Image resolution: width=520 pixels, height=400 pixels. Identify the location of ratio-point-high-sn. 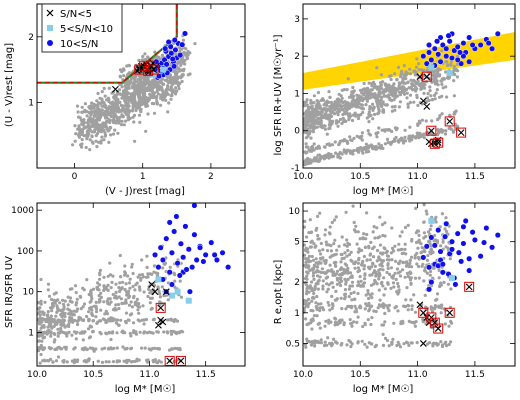
(166, 238).